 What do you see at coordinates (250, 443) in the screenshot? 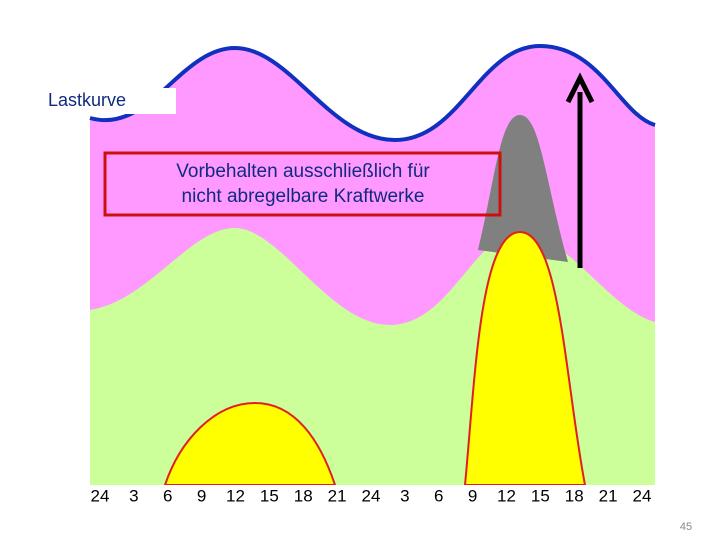
I see `solar-area-small` at bounding box center [250, 443].